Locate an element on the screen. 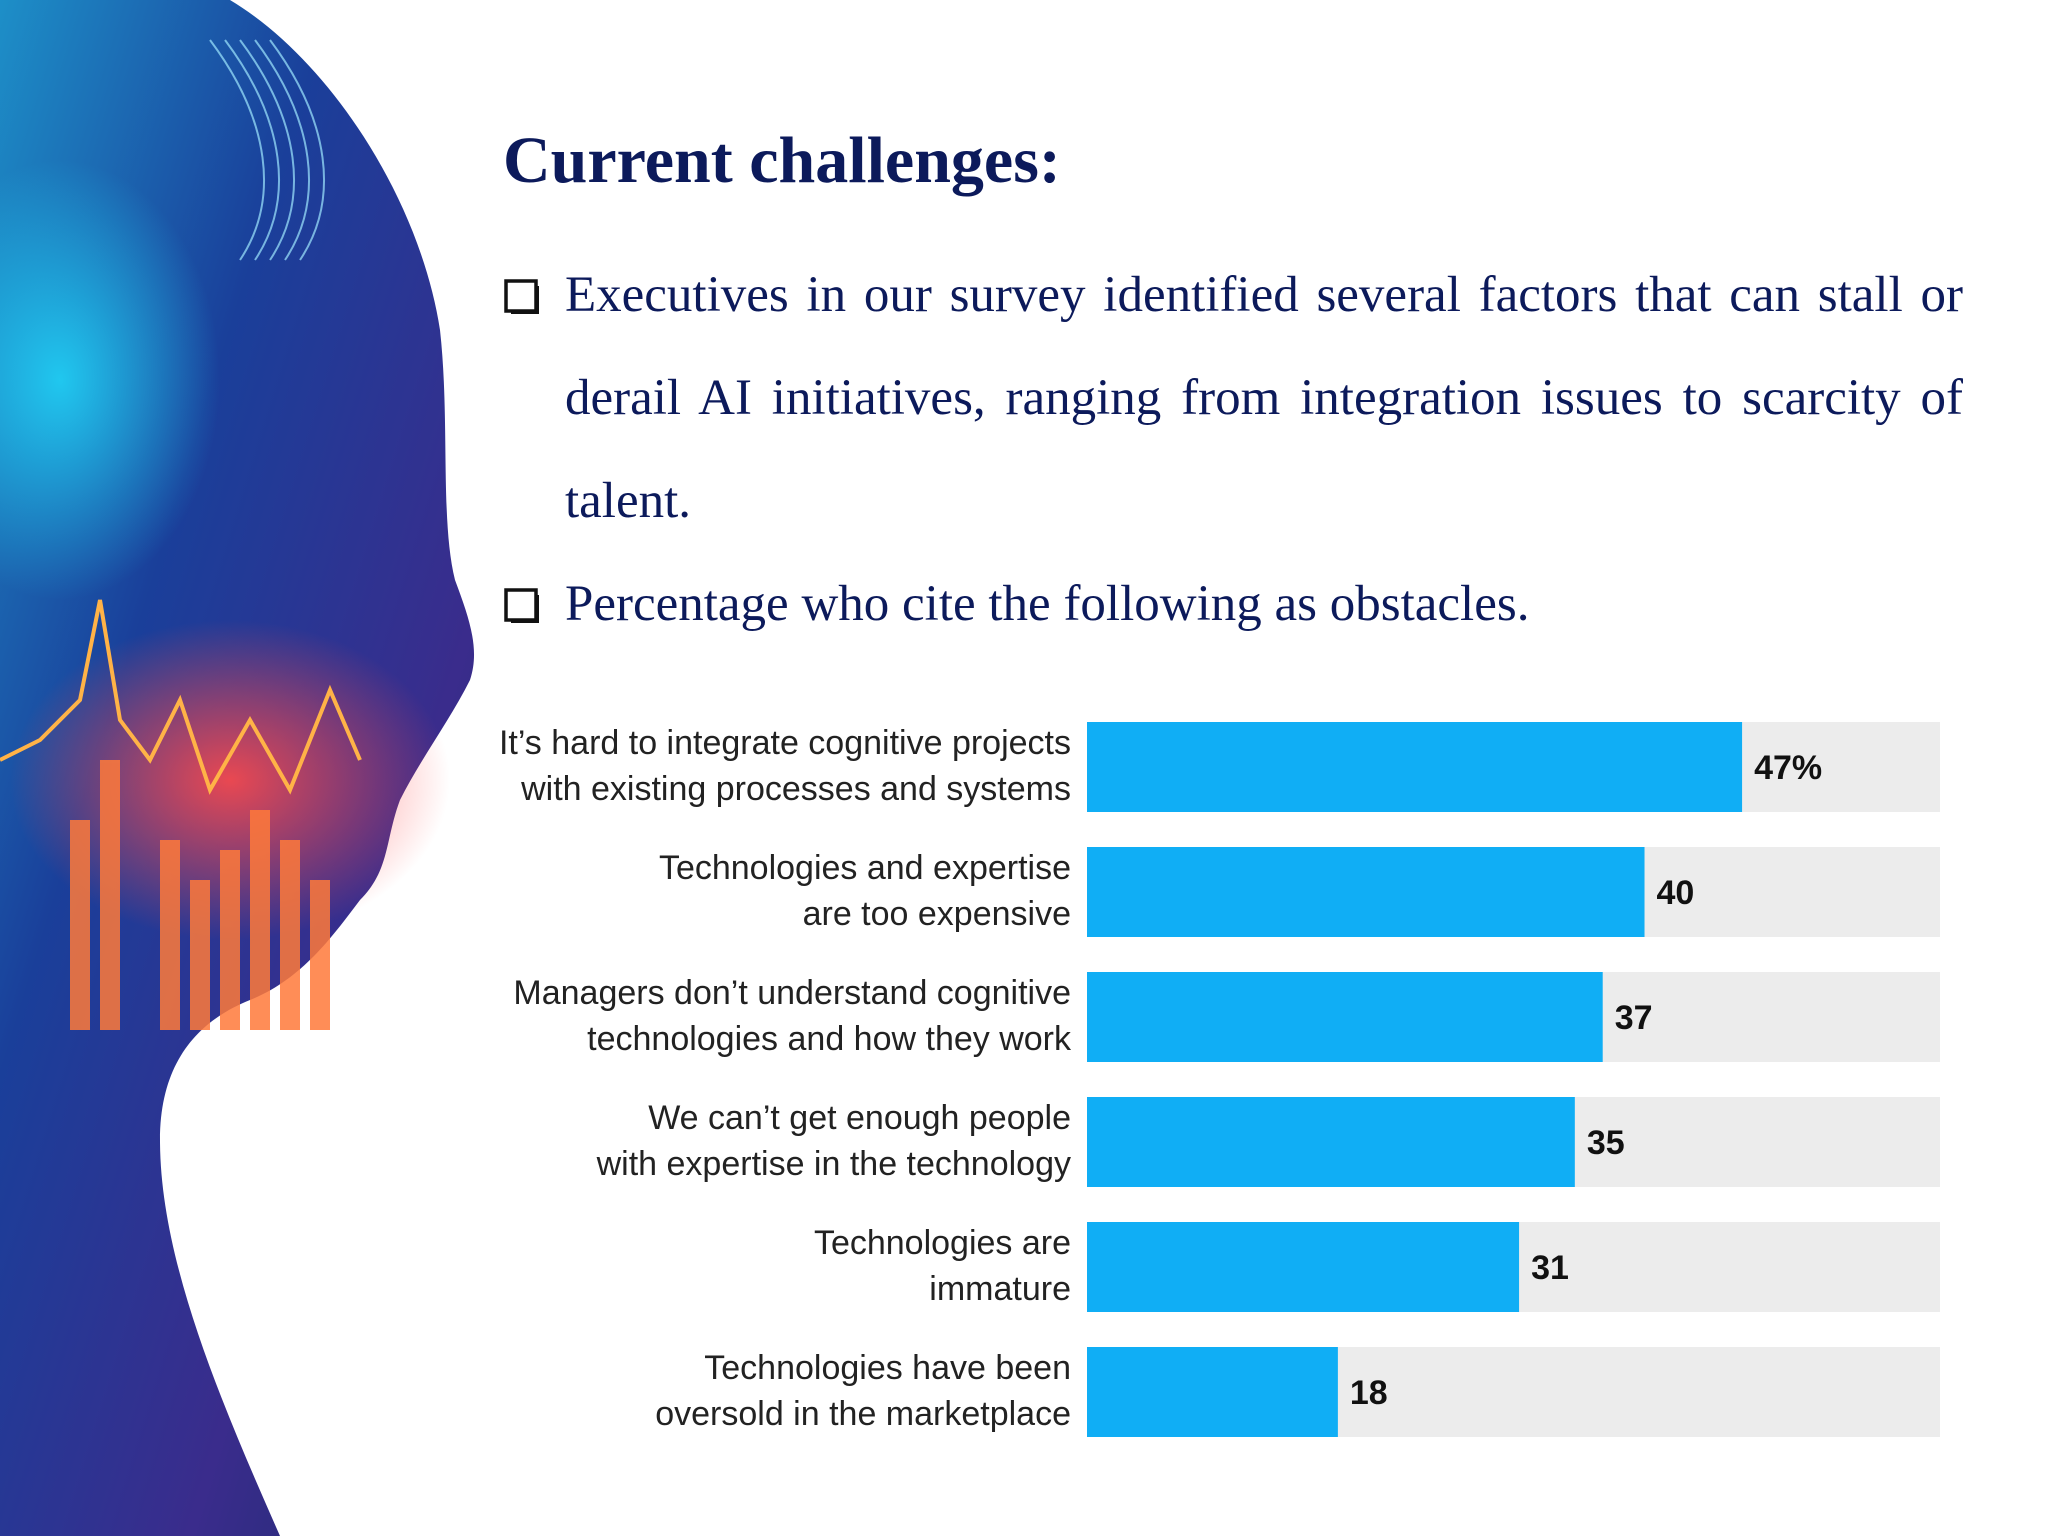  category-label: immature is located at coordinates (1000, 1289).